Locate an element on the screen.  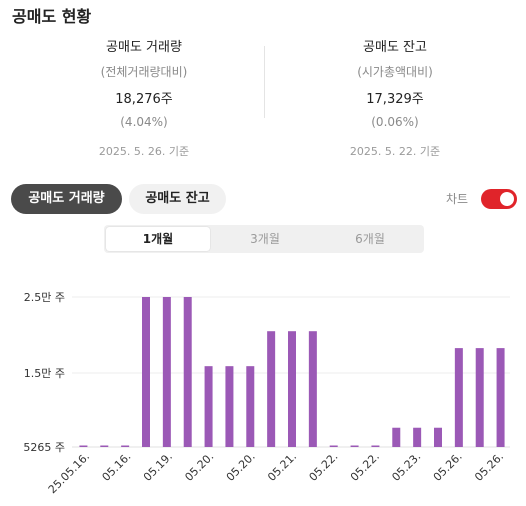
short-balance-value: 17,329주 is located at coordinates (395, 99).